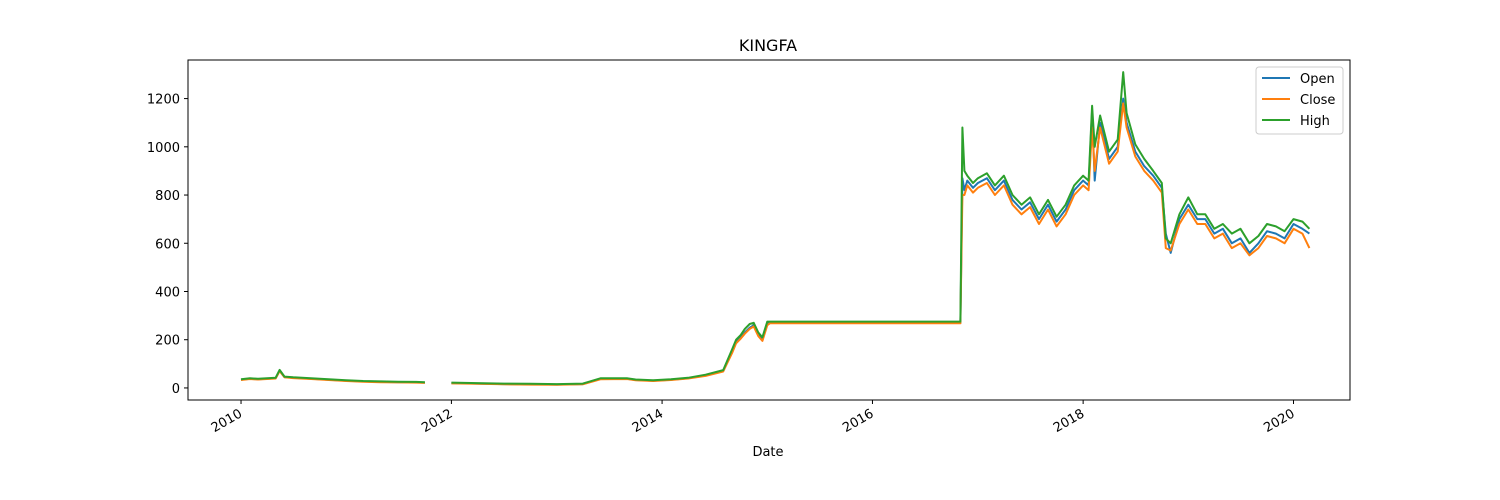 The image size is (1500, 500). Describe the element at coordinates (176, 389) in the screenshot. I see `y-tick-label: 0` at that location.